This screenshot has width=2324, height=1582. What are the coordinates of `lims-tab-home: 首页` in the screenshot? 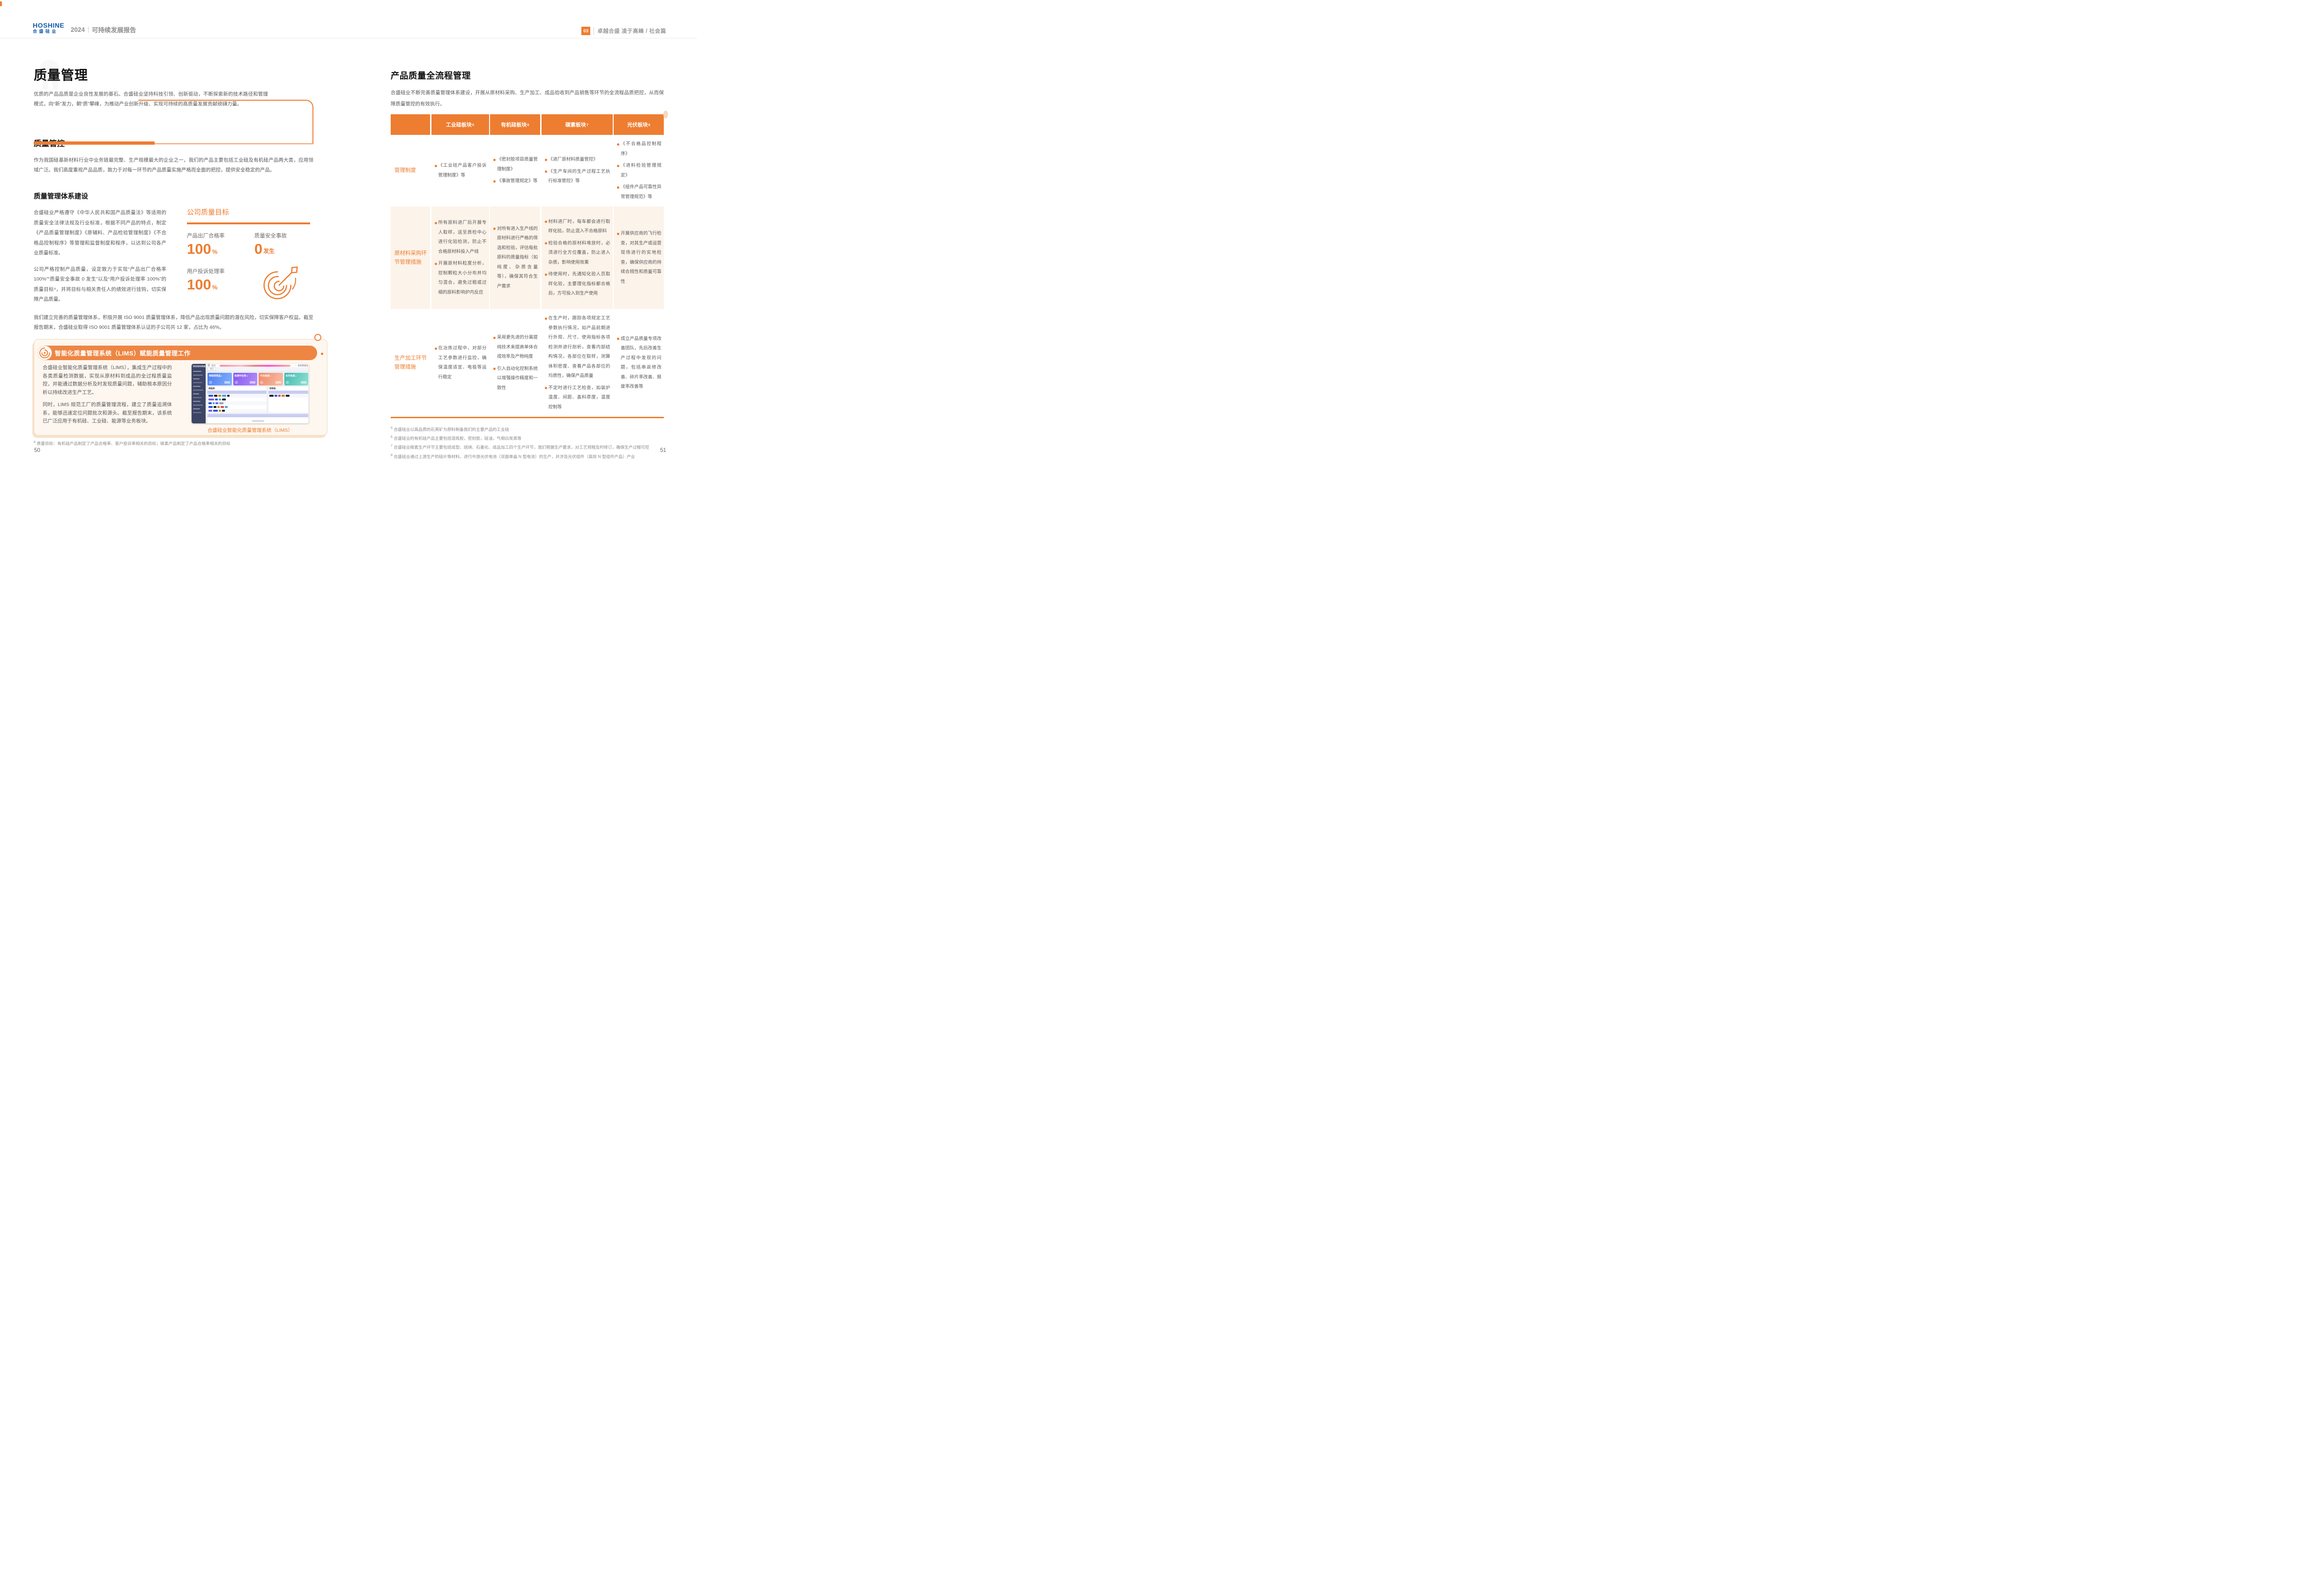 It's located at (212, 369).